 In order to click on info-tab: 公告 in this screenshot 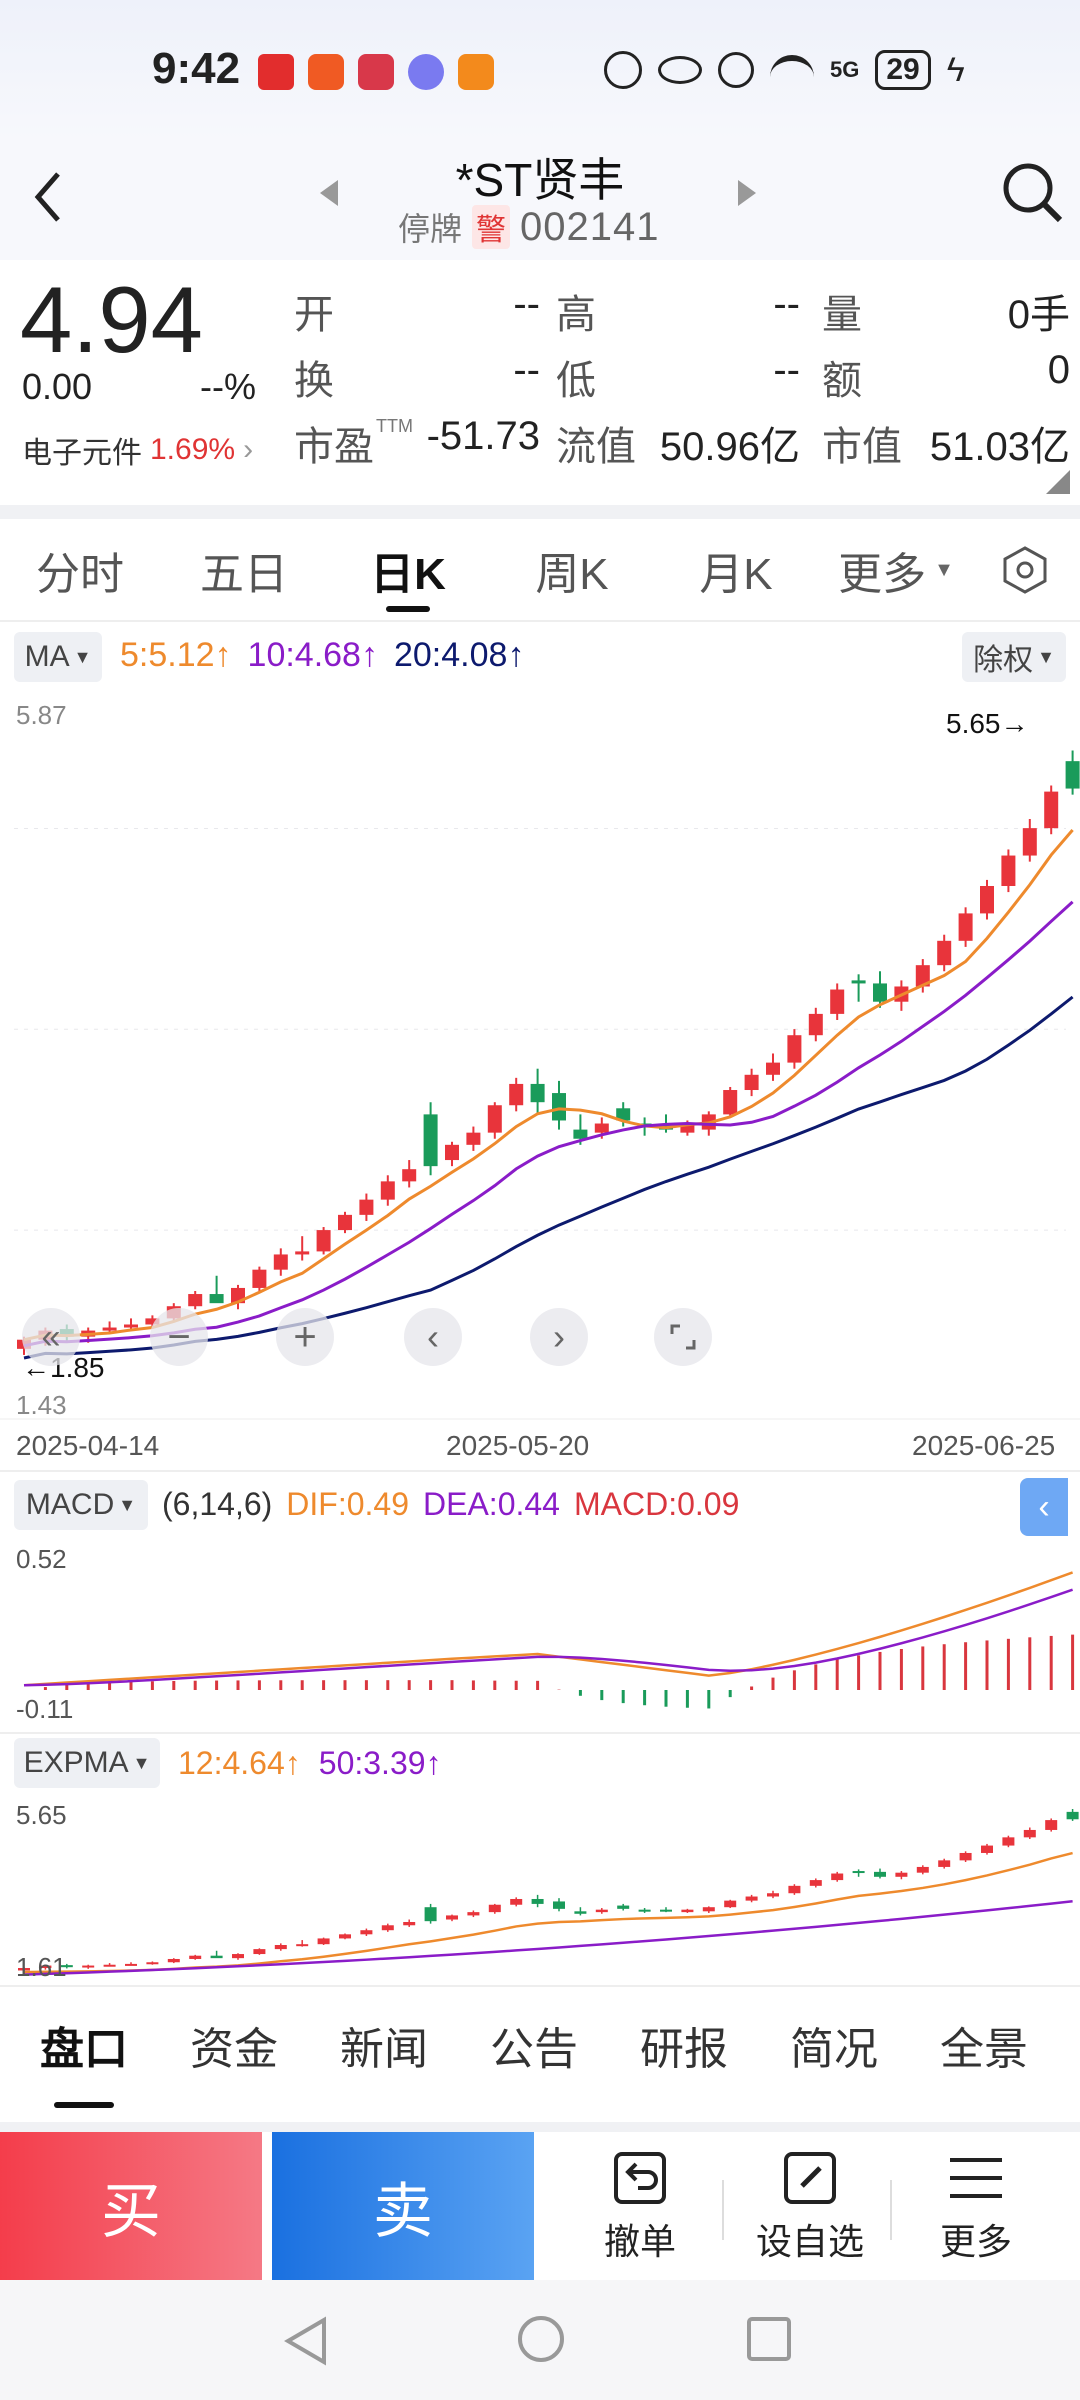, I will do `click(534, 2049)`.